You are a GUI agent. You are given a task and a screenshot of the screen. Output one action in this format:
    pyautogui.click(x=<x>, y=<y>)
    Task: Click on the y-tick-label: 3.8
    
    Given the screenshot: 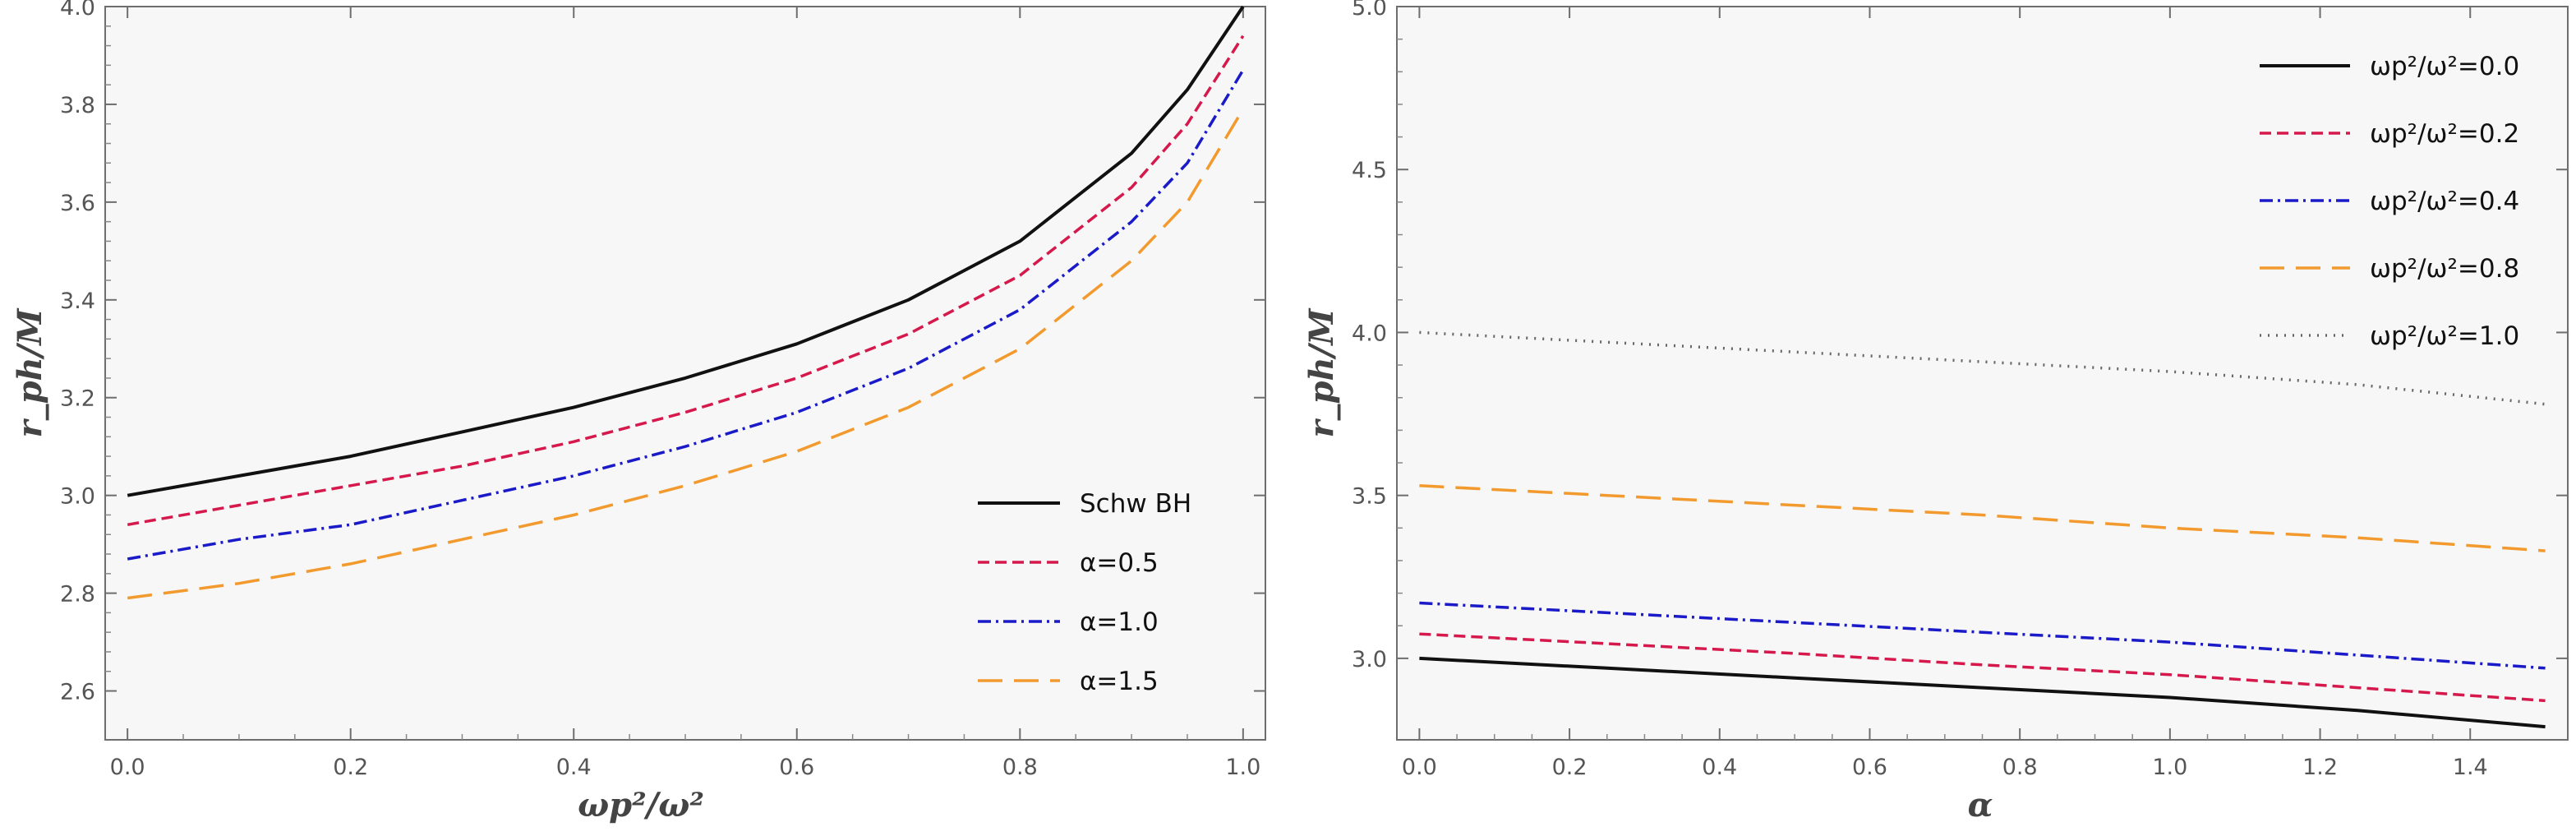 What is the action you would take?
    pyautogui.click(x=77, y=105)
    